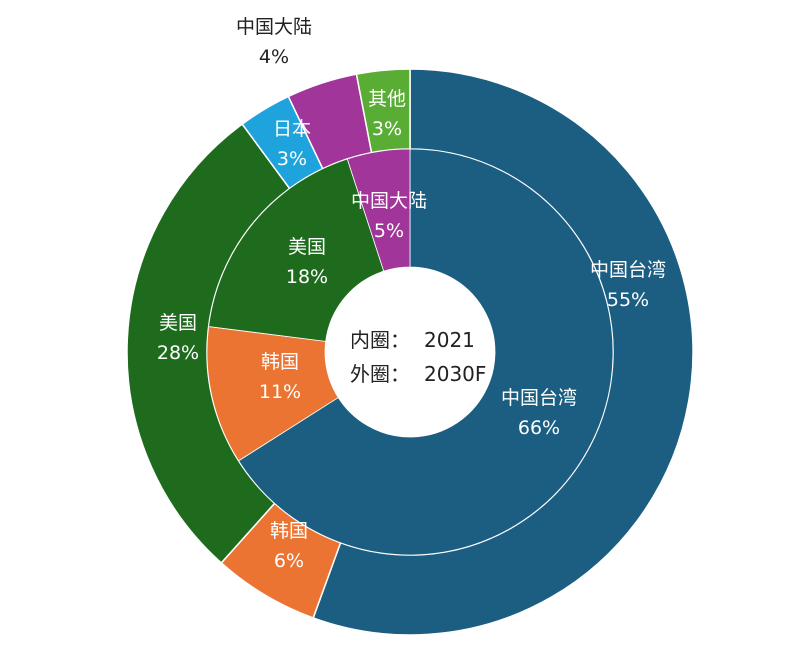 This screenshot has height=652, width=806. Describe the element at coordinates (389, 201) in the screenshot. I see `inner-slice-name-label: 中国大陆` at that location.